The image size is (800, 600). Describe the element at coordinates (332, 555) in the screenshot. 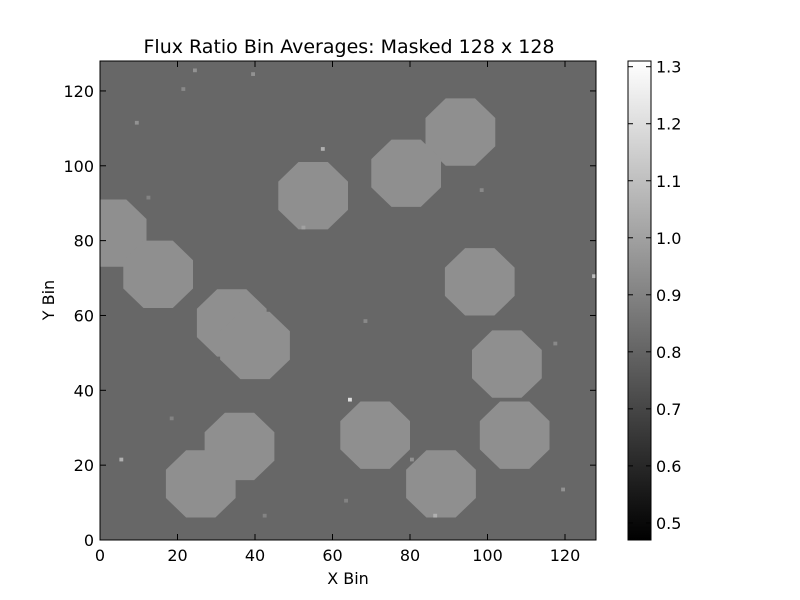

I see `x-tick-label: 60` at that location.